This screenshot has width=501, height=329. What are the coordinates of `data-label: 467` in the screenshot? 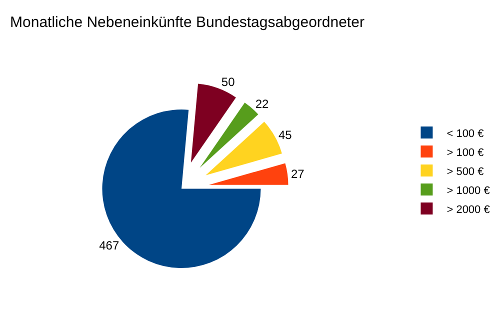 It's located at (109, 245).